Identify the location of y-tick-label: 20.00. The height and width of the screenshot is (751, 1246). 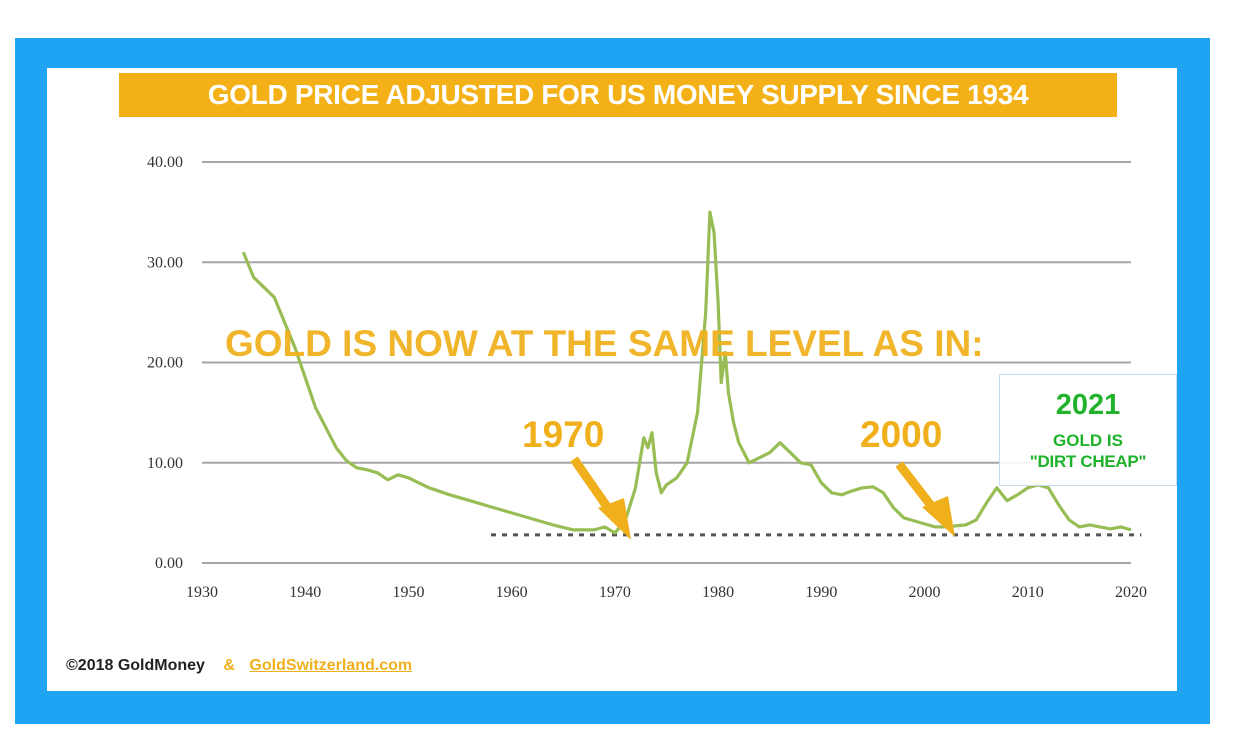
(165, 363).